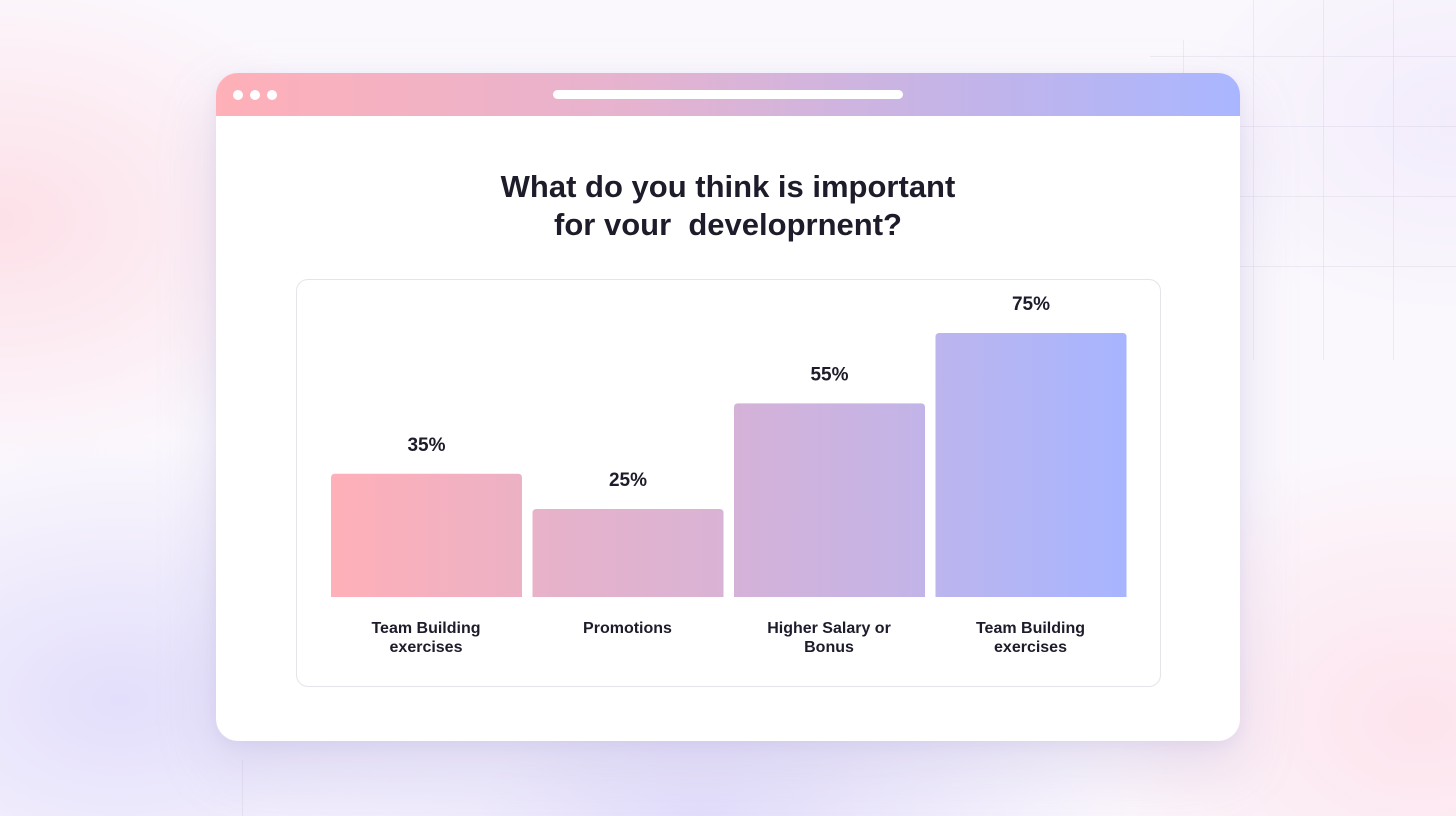 The width and height of the screenshot is (1456, 816). Describe the element at coordinates (728, 224) in the screenshot. I see `chart-title-line-2: for vour developrnent?` at that location.